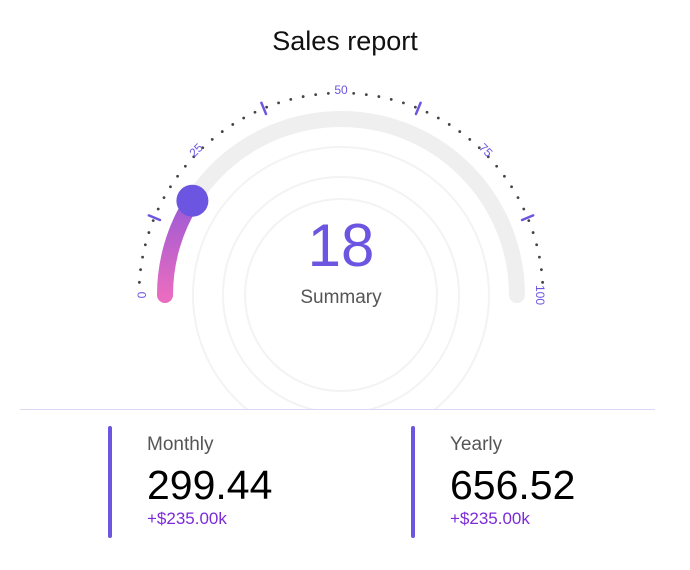 Image resolution: width=690 pixels, height=570 pixels. What do you see at coordinates (341, 90) in the screenshot?
I see `tick-label: 50` at bounding box center [341, 90].